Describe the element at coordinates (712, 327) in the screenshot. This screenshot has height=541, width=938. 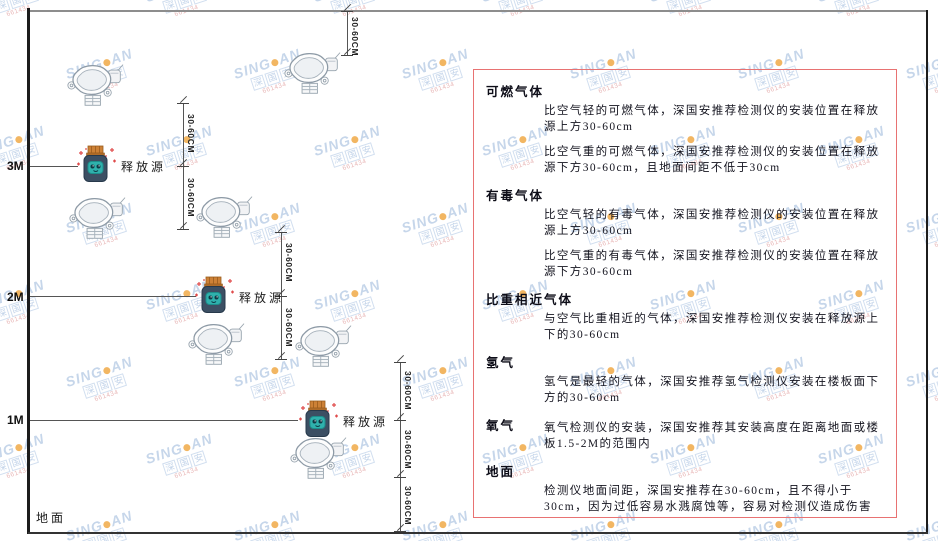
I see `section-paragraph: 与空气比重相近的气体，深国安推荐检测仪安装在释放源上下的30-60cm` at that location.